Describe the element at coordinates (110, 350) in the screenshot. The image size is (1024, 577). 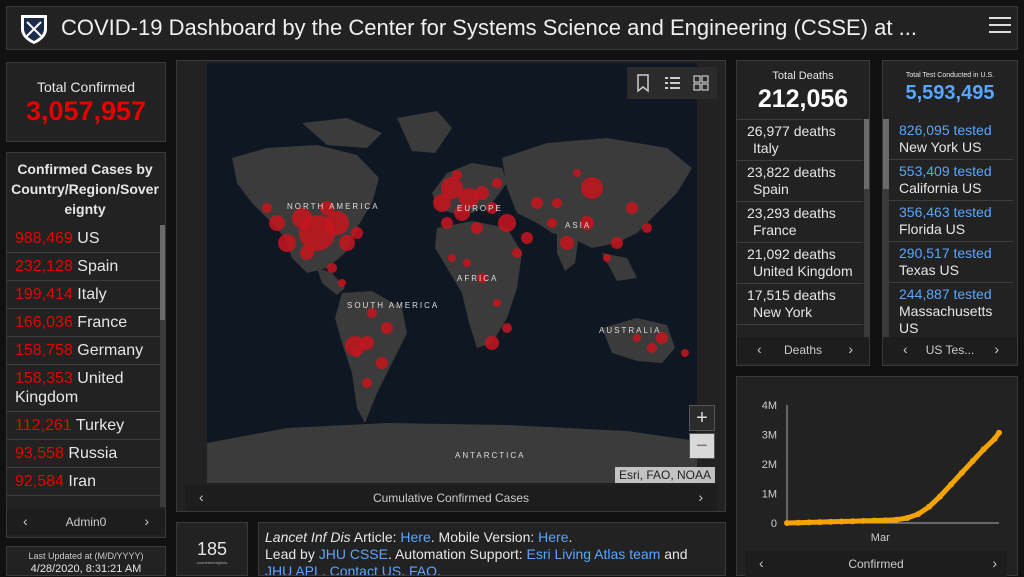
I see `country-row-name: Germany` at that location.